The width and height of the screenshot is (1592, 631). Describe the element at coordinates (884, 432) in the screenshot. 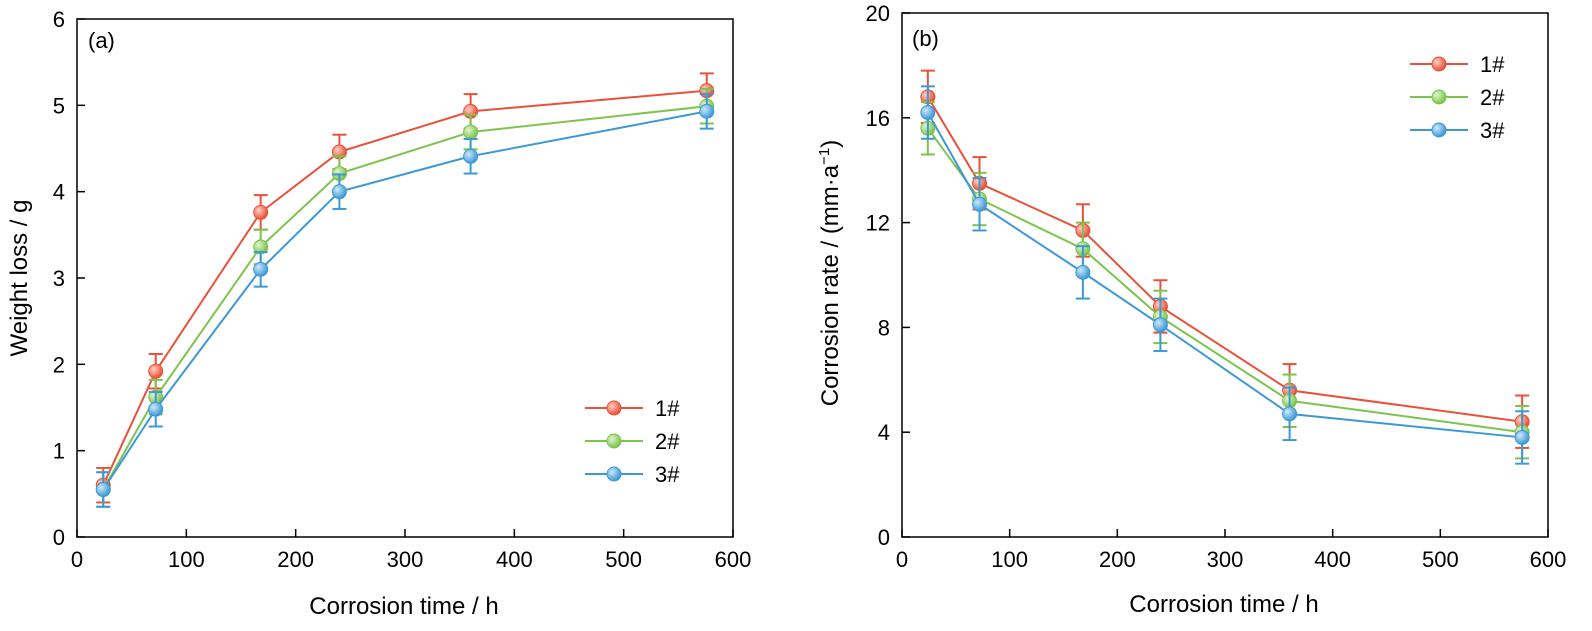

I see `y-tick-label-b: 4` at that location.